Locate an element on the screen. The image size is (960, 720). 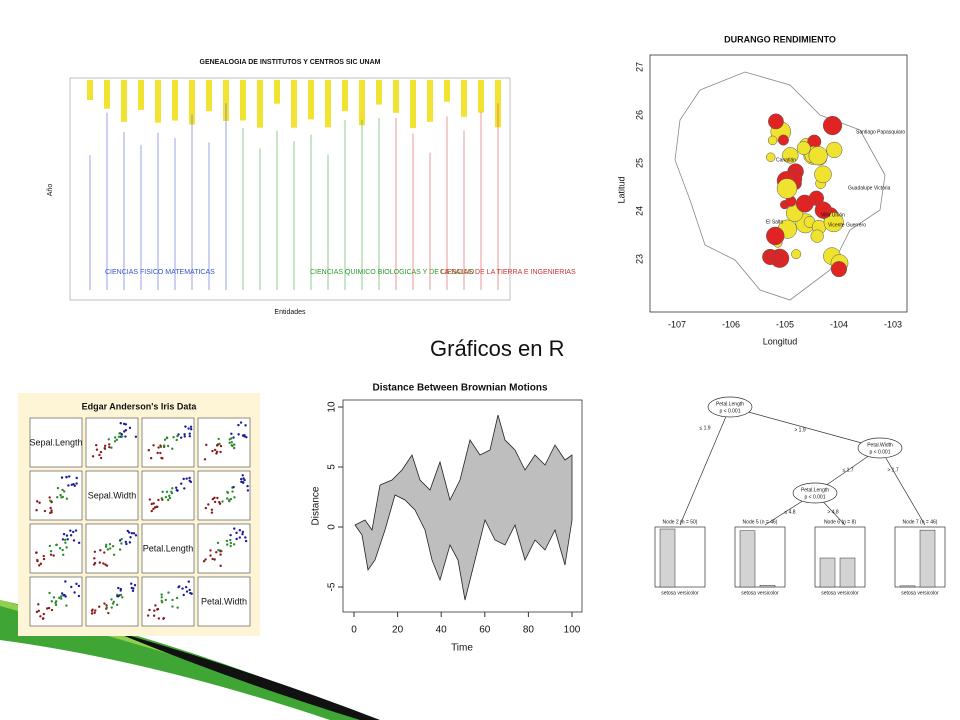
iris-title: Edgar Anderson's Iris Data is located at coordinates (140, 406).